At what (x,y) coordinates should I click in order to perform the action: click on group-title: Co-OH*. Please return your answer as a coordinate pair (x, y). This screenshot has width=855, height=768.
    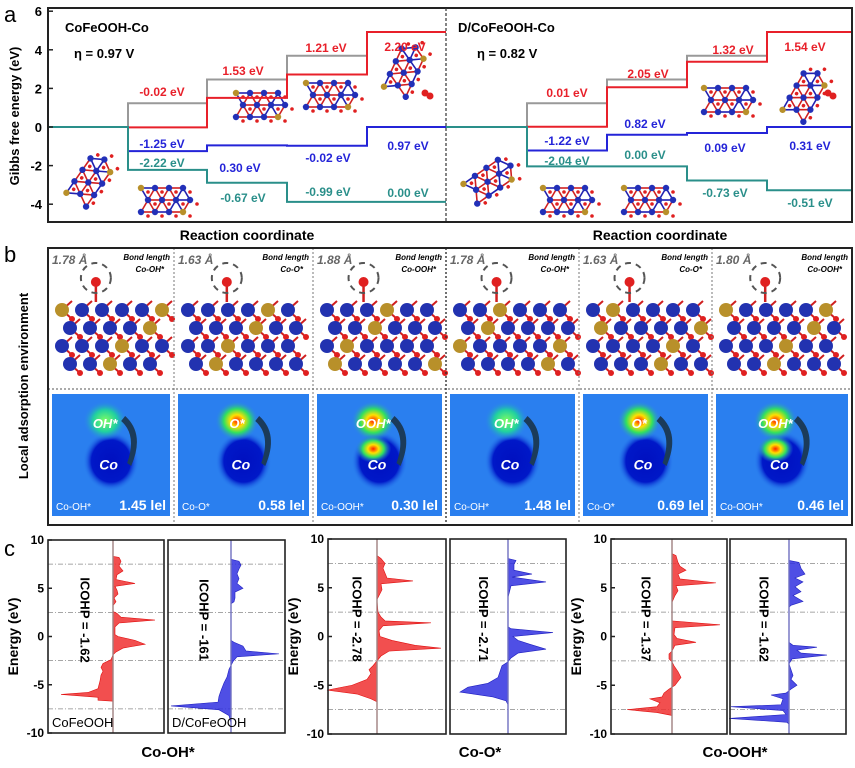
    Looking at the image, I should click on (167, 752).